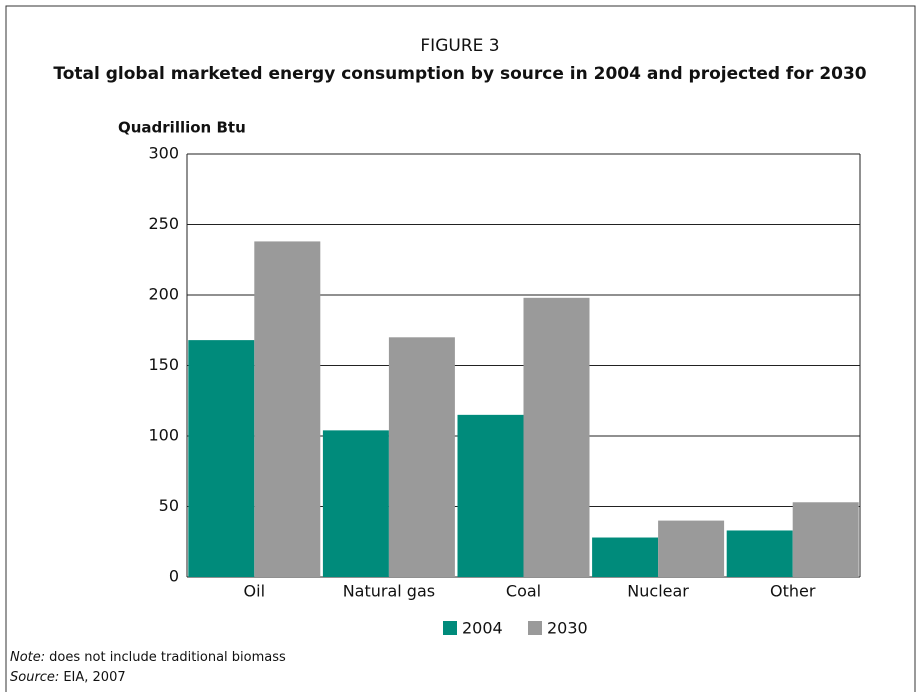 This screenshot has width=921, height=692. I want to click on note: Source: EIA, 2007, so click(68, 677).